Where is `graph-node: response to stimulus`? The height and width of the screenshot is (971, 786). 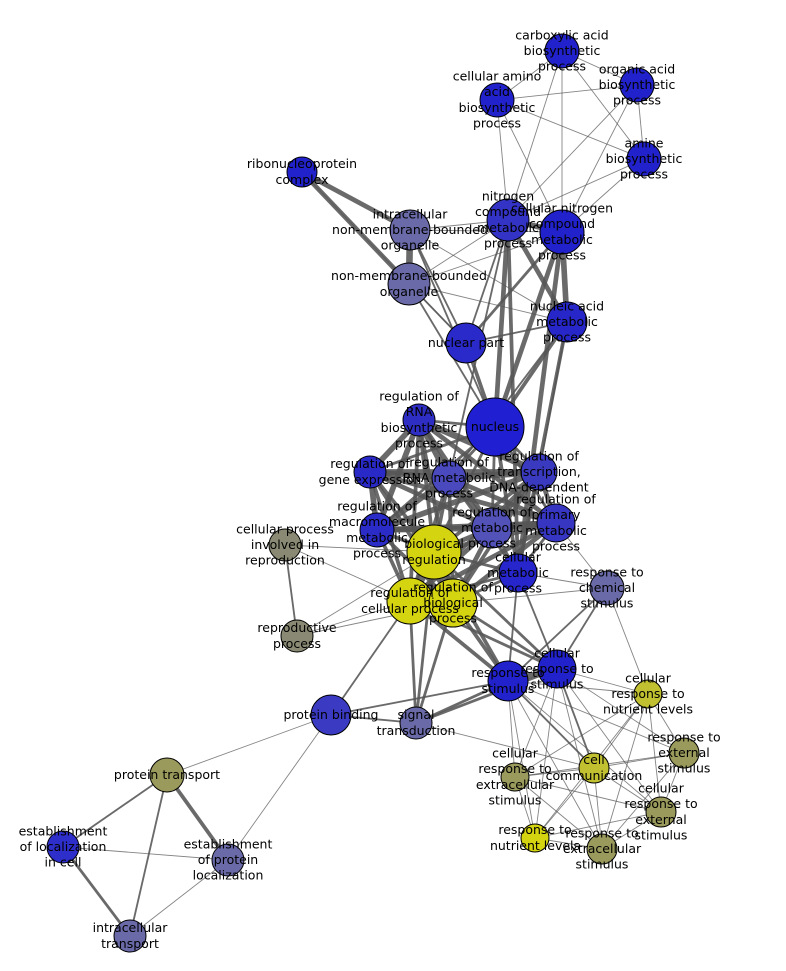
graph-node: response to stimulus is located at coordinates (508, 681).